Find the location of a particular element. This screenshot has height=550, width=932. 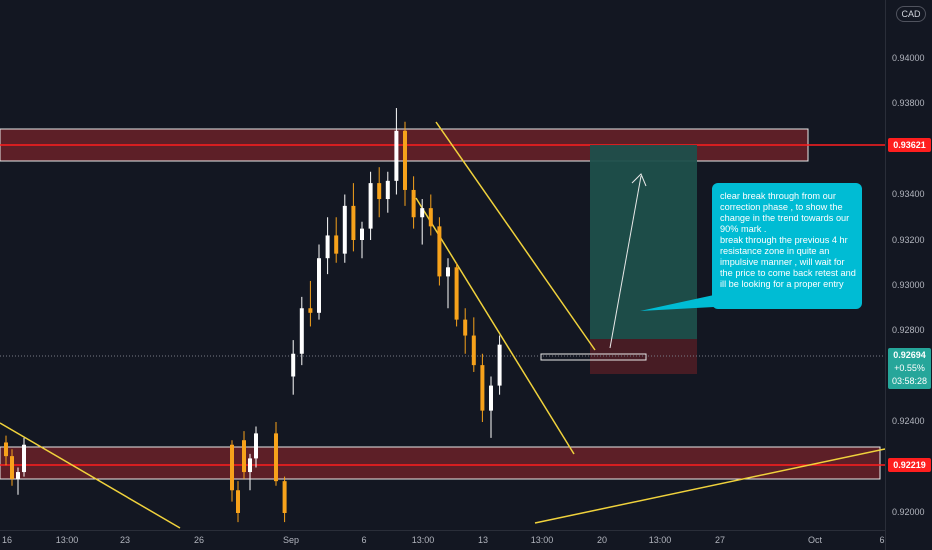

change-percent: +0.55% is located at coordinates (909, 368).